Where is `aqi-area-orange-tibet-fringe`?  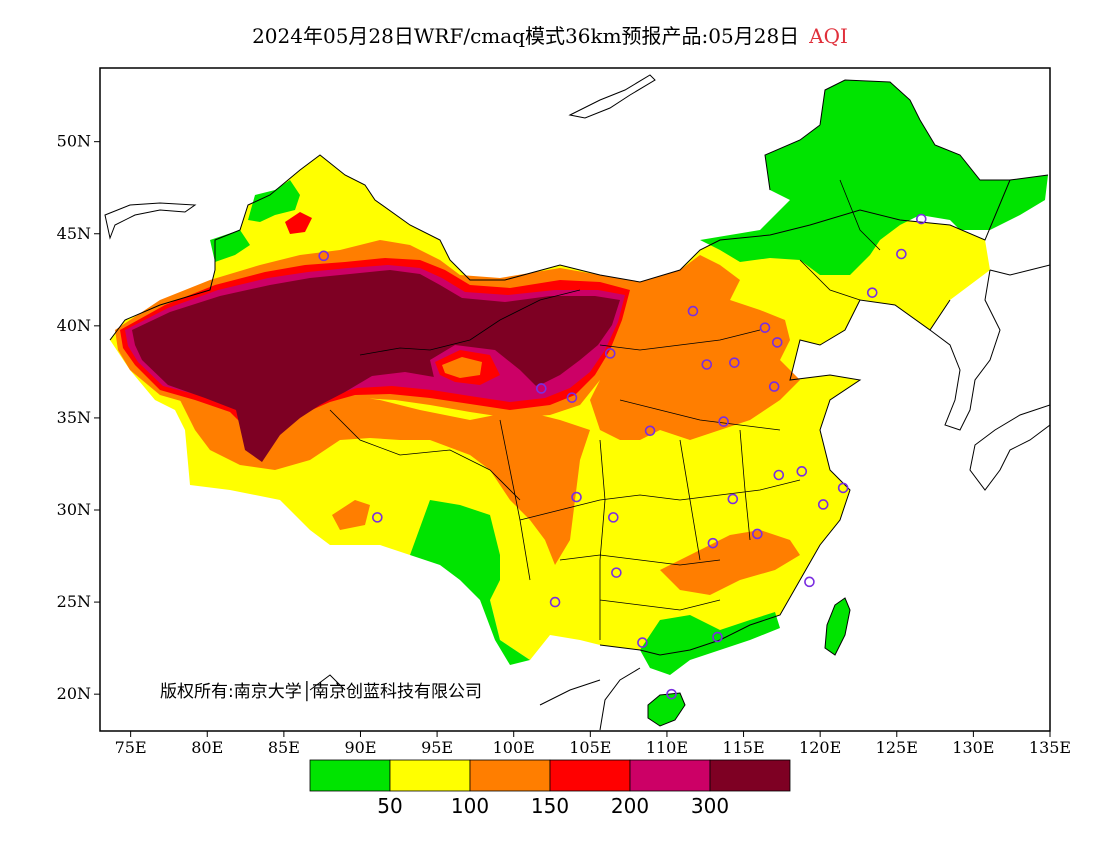
aqi-area-orange-tibet-fringe is located at coordinates (385, 480).